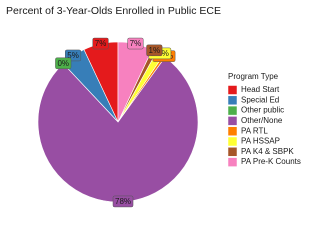 This screenshot has height=240, width=325. Describe the element at coordinates (260, 99) in the screenshot. I see `legend-label: Special Ed` at that location.